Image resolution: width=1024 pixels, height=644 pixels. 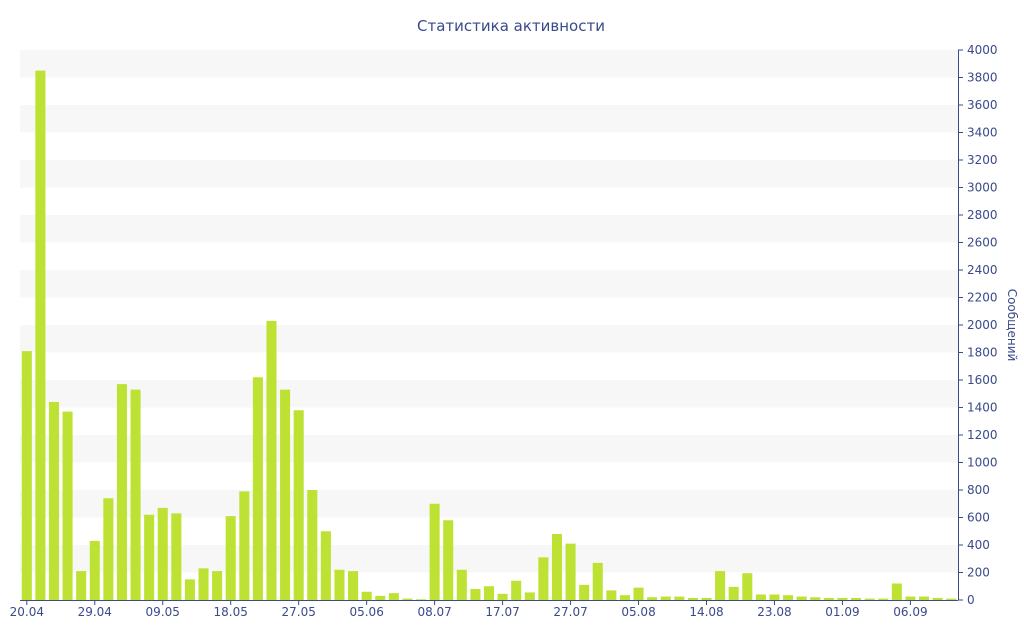 What do you see at coordinates (978, 518) in the screenshot?
I see `y-tick-label: 600` at bounding box center [978, 518].